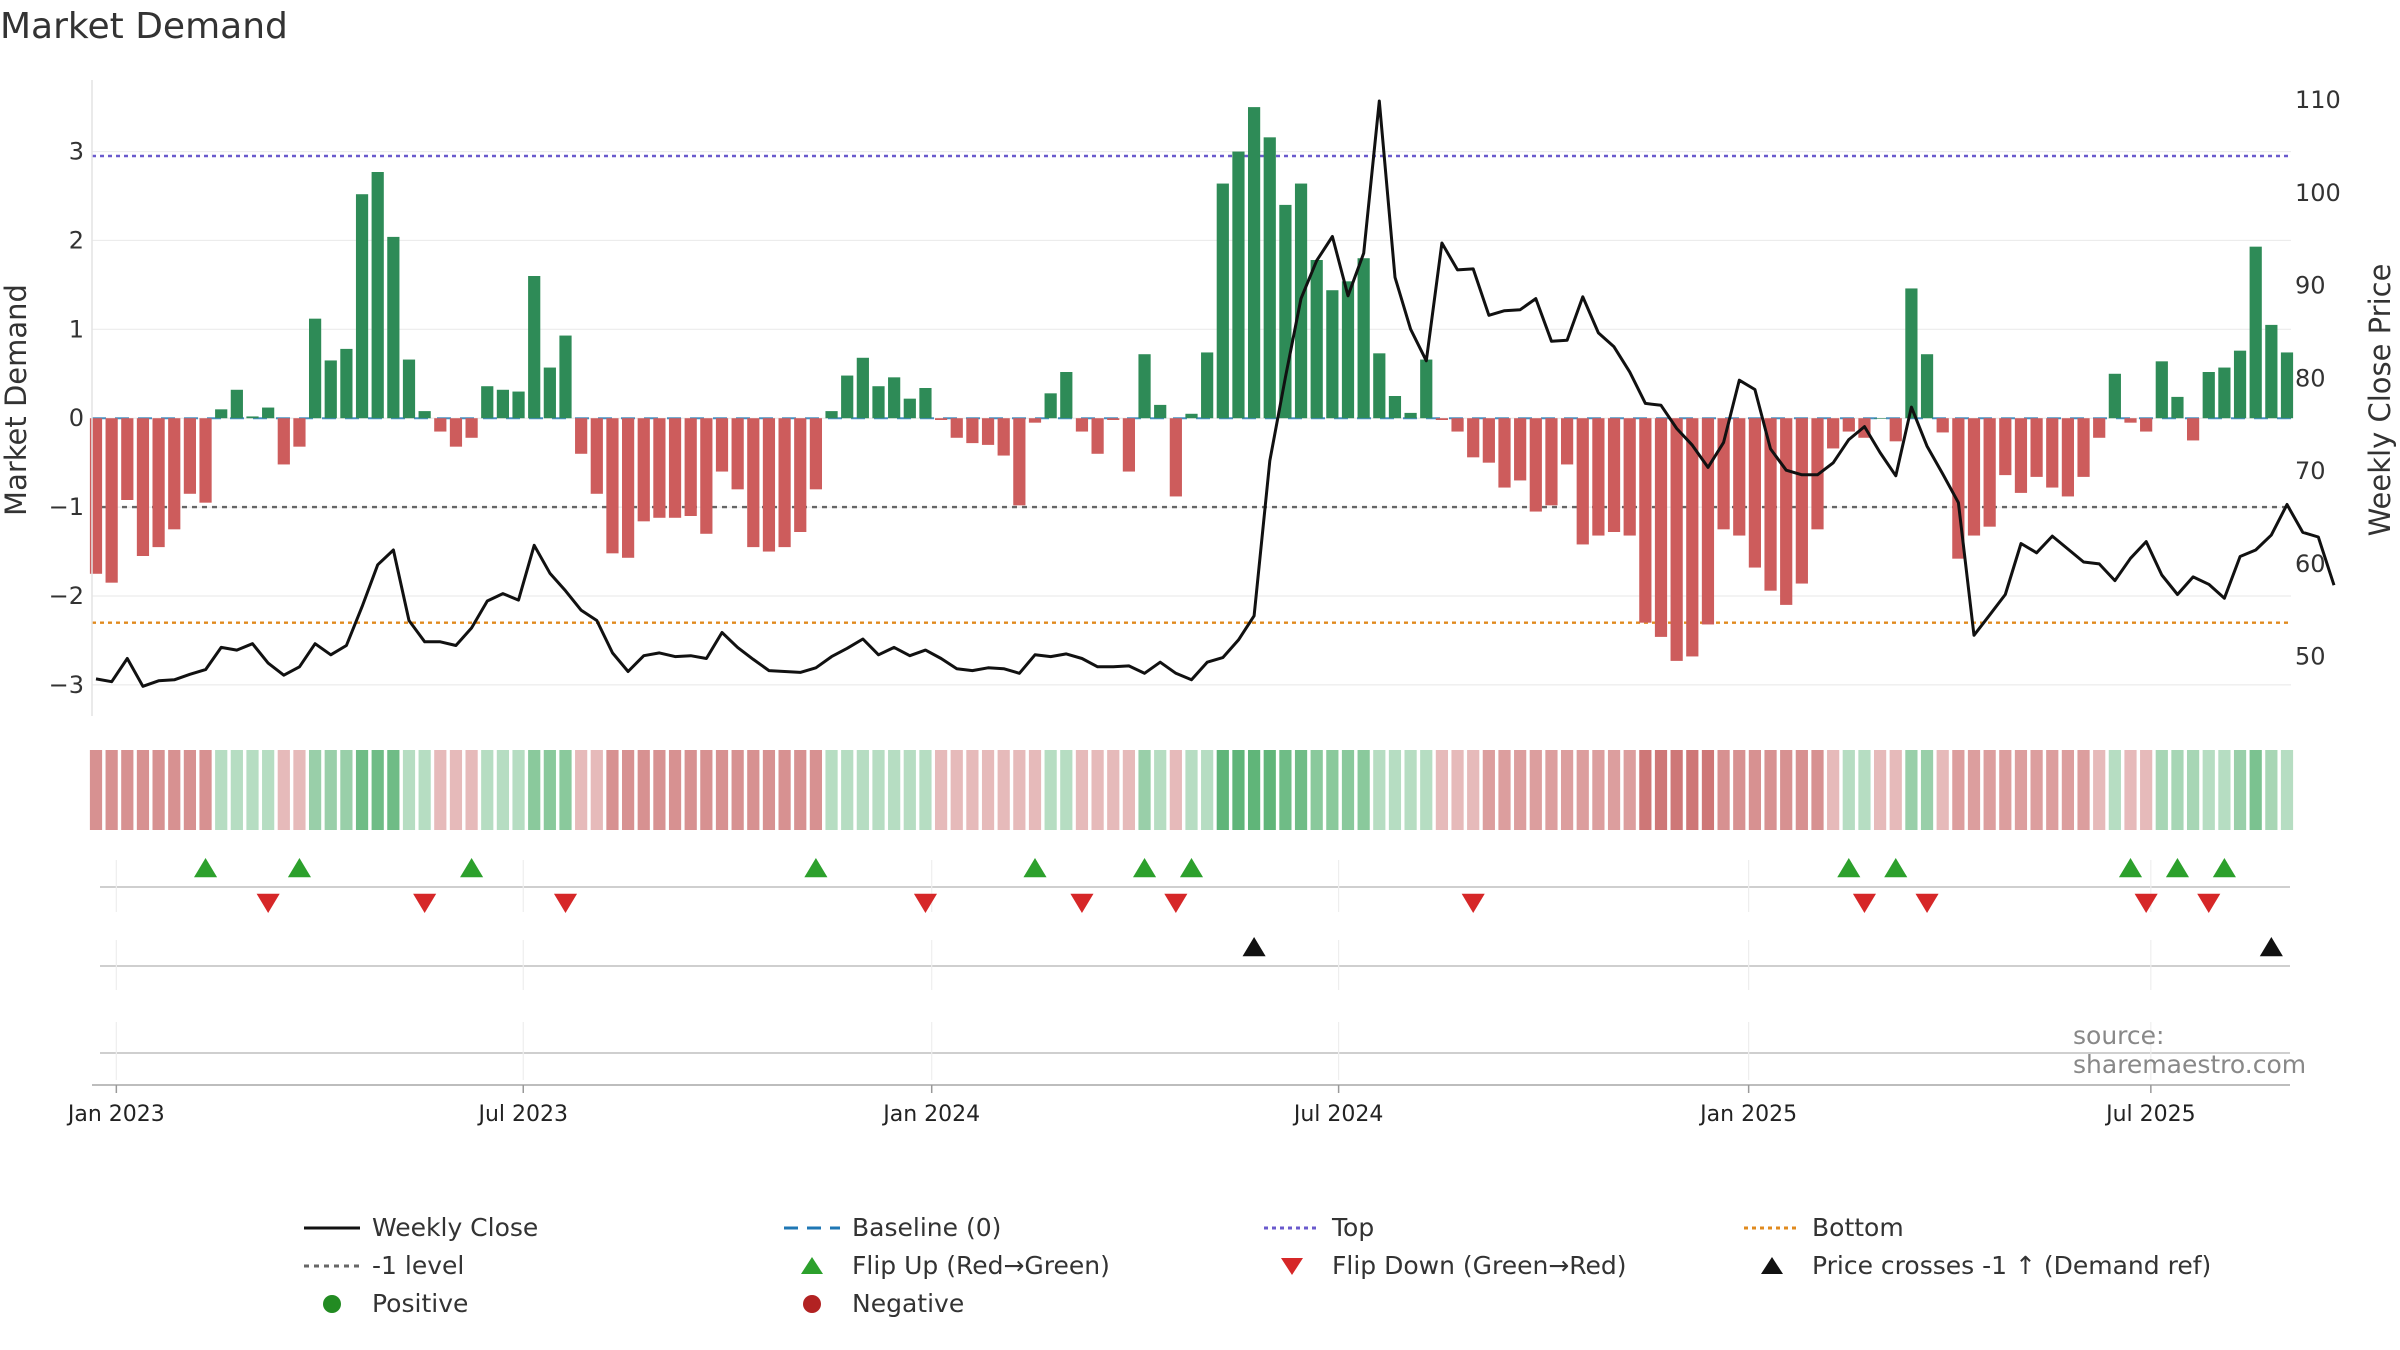 This screenshot has height=1350, width=2400. I want to click on triangle-up-icon, so click(1772, 1265).